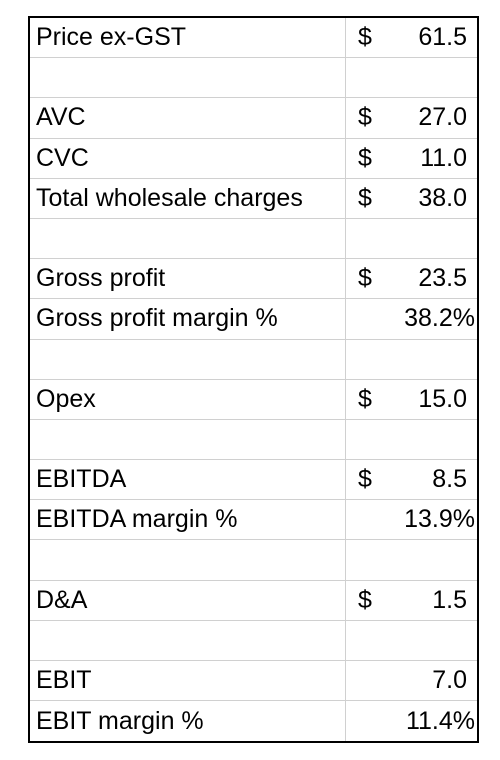 The image size is (500, 760). I want to click on row-value: 7.0, so click(449, 680).